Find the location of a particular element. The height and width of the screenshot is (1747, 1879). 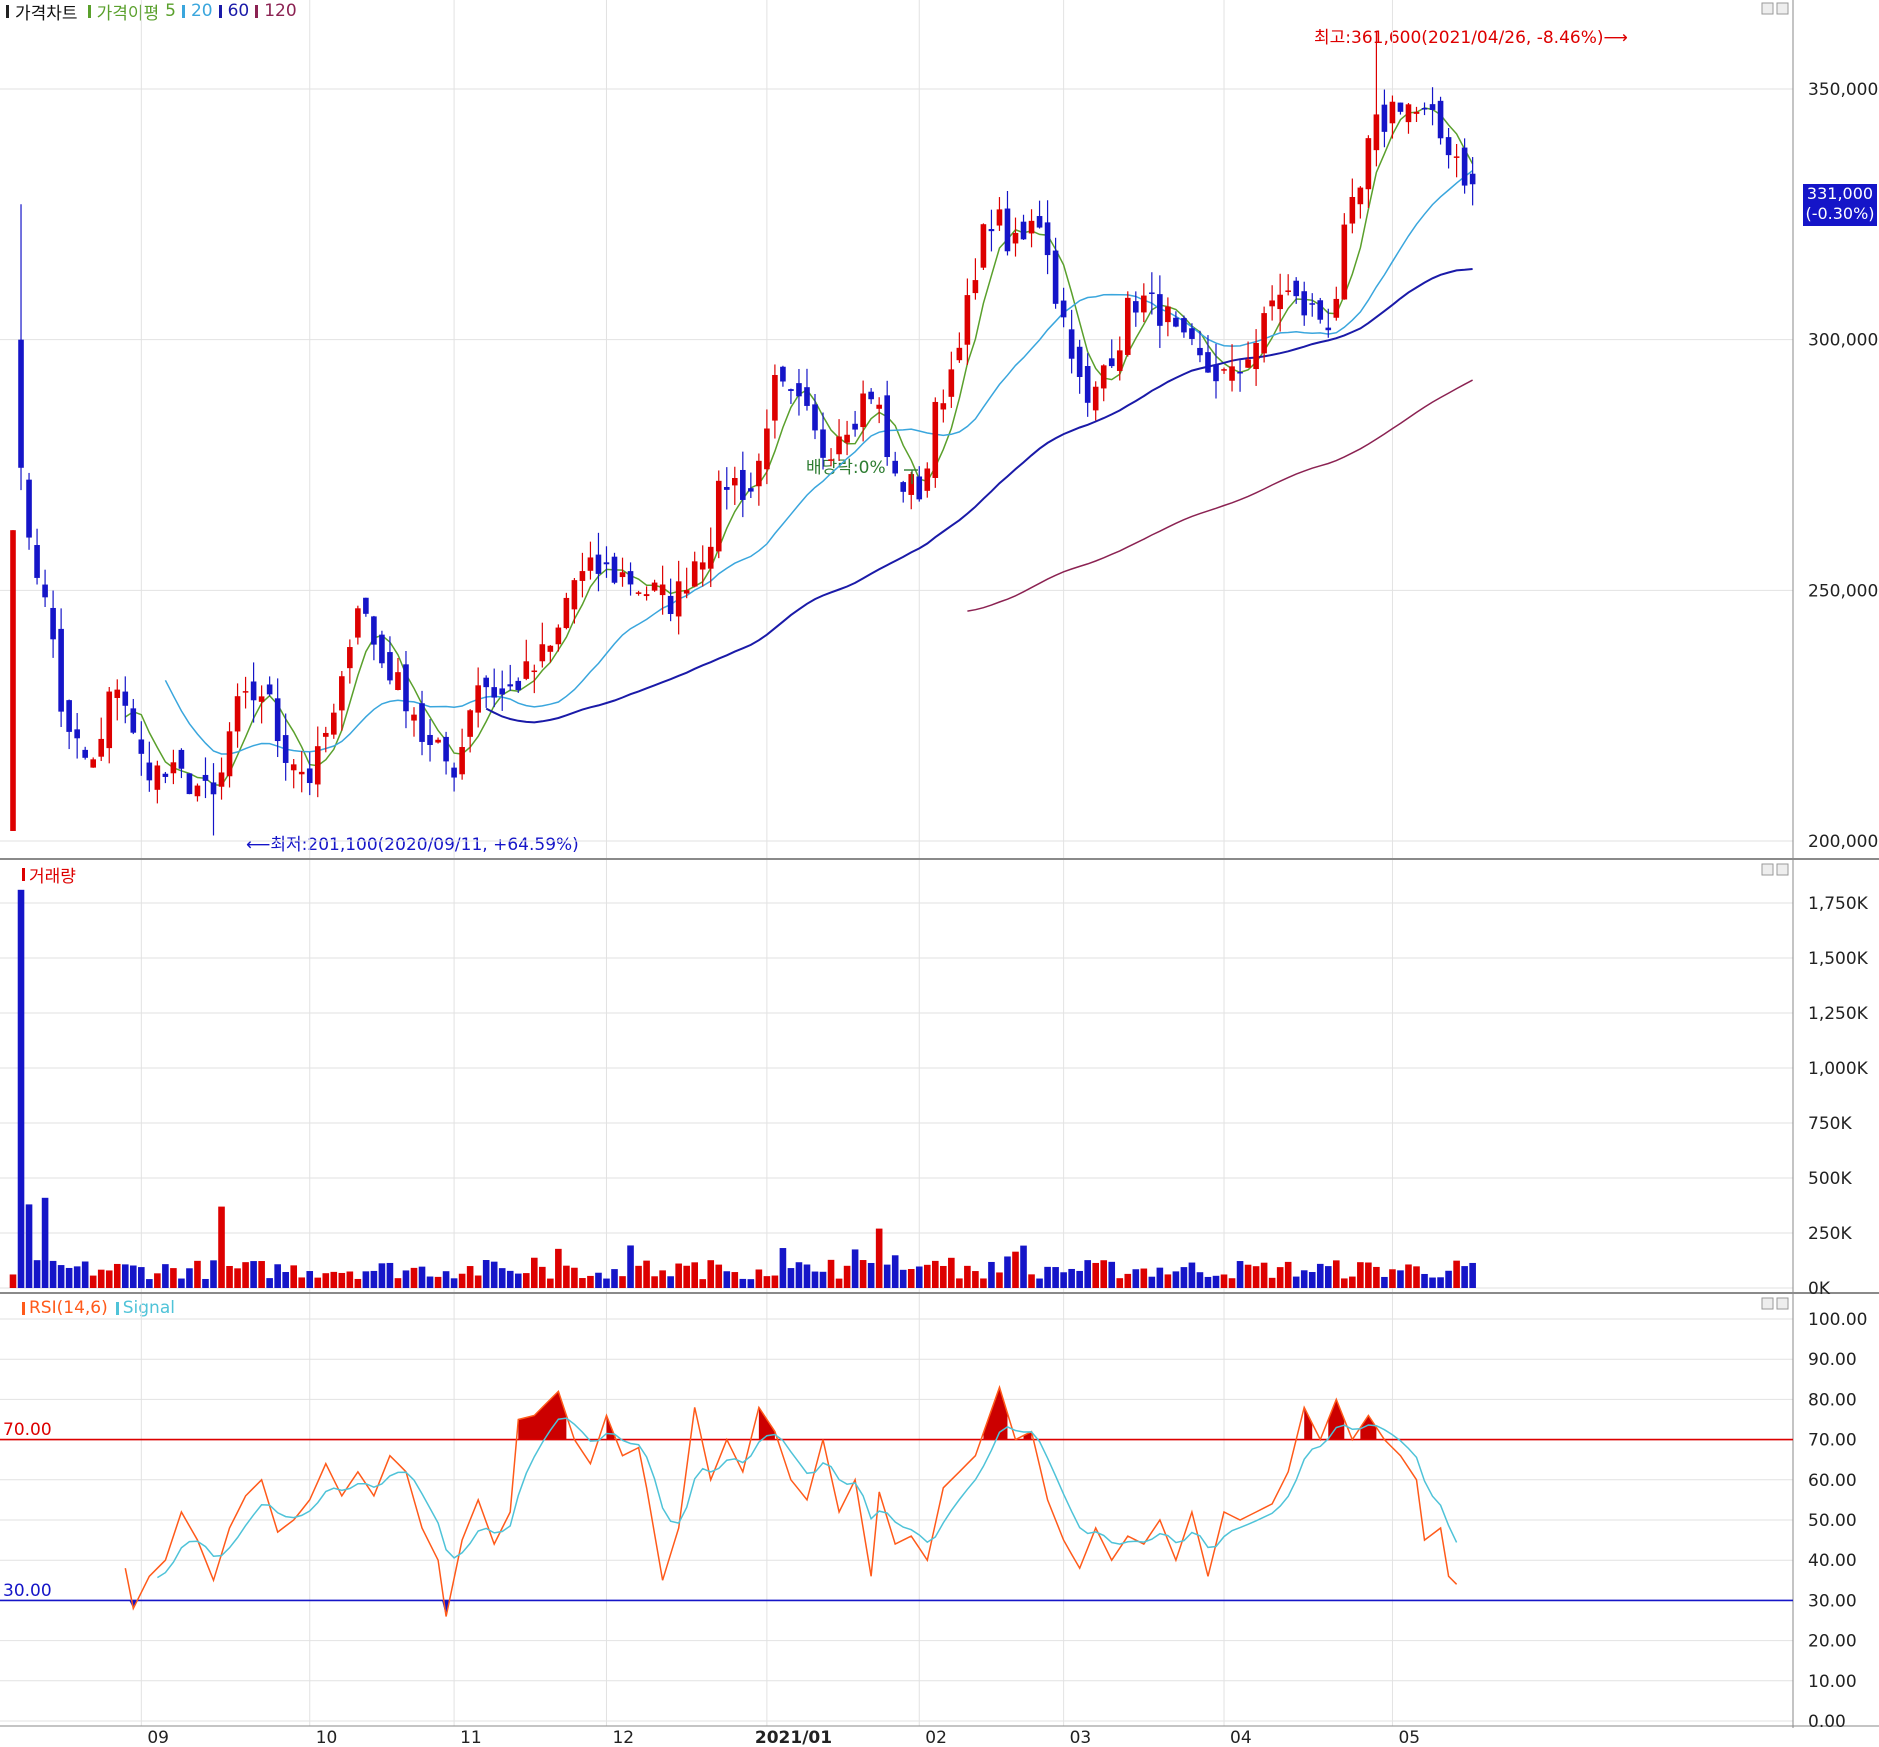

pane-controls is located at coordinates (1775, 656).